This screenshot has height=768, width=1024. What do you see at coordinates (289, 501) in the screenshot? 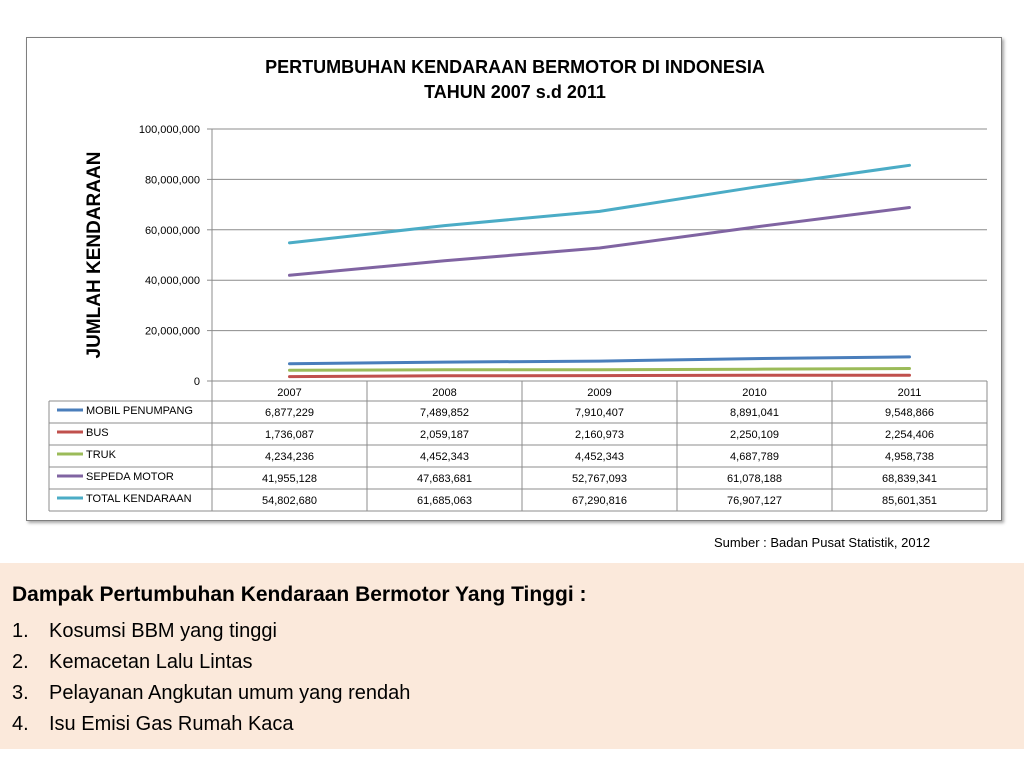
I see `data-label: 54,802,680` at bounding box center [289, 501].